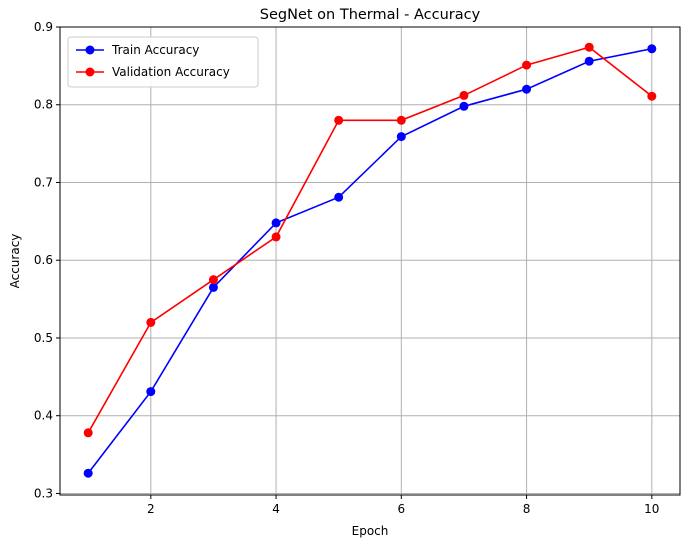 The image size is (691, 547). Describe the element at coordinates (15, 261) in the screenshot. I see `y-axis-label: Accuracy` at that location.